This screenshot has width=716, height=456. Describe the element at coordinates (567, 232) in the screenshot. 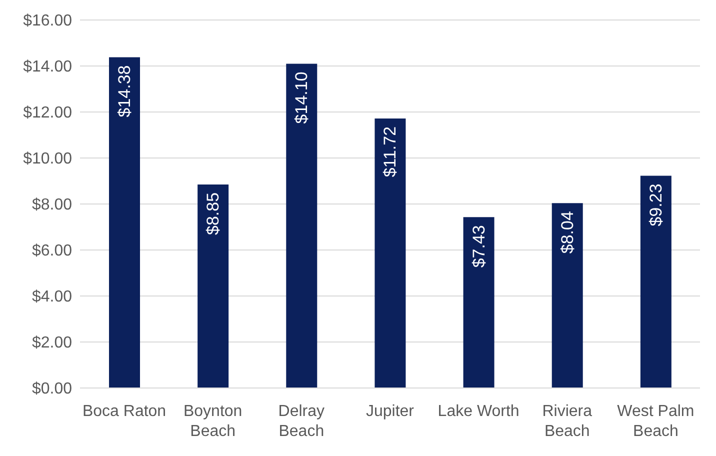

I see `data-label: $8.04` at that location.